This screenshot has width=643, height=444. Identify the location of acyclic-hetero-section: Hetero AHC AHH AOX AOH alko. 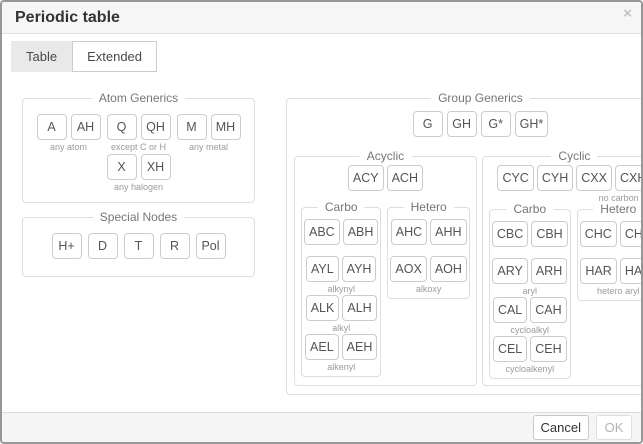
(428, 250).